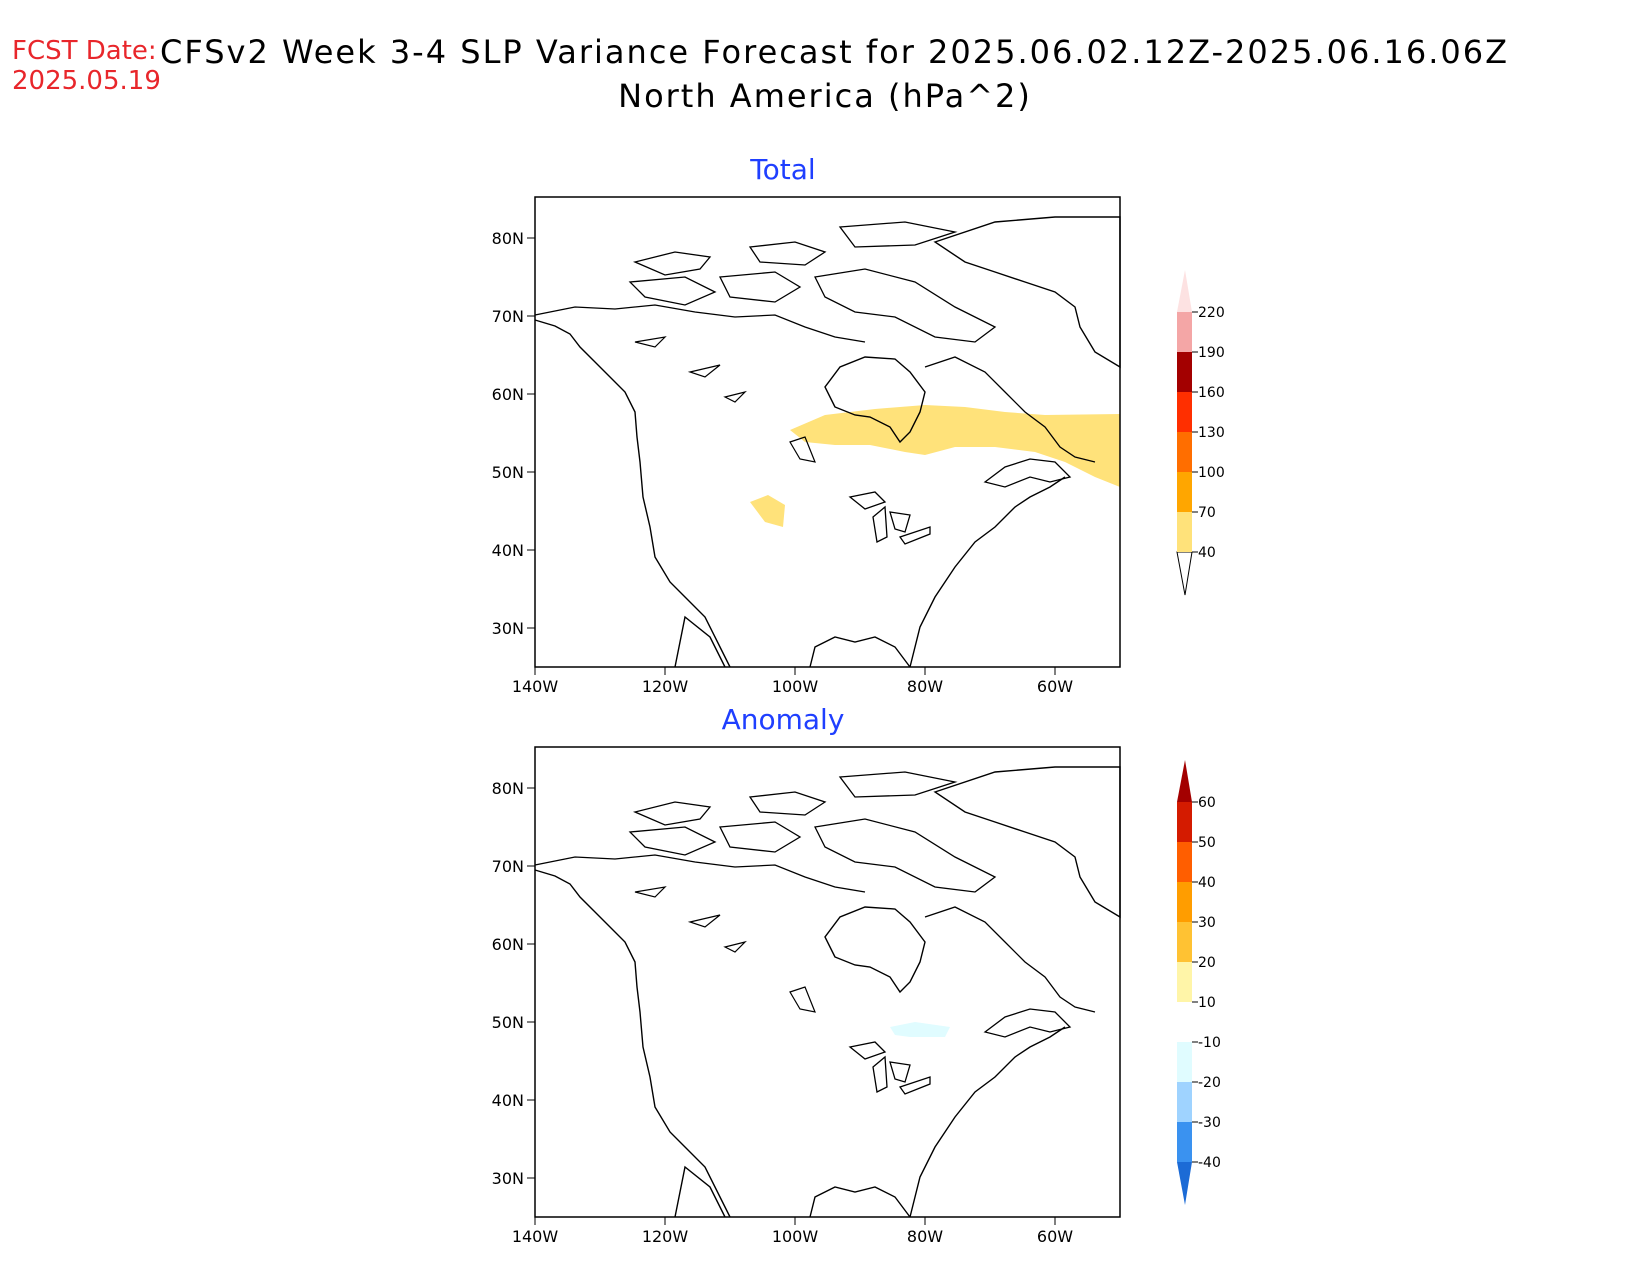 The width and height of the screenshot is (1650, 1275). Describe the element at coordinates (1211, 433) in the screenshot. I see `colorbar-label: 130` at that location.